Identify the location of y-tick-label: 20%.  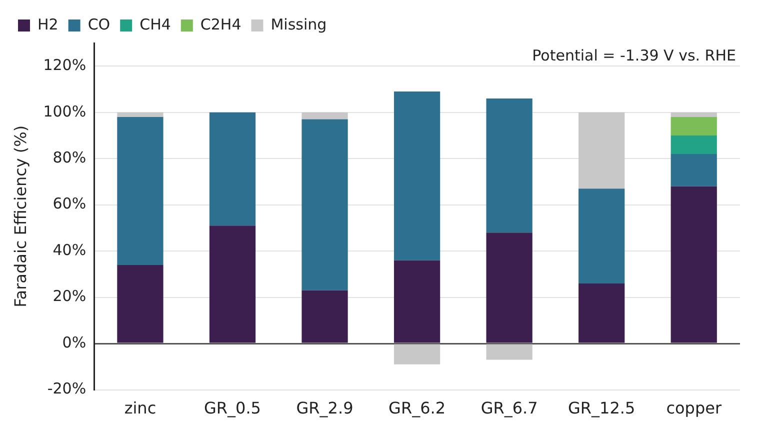
(69, 296).